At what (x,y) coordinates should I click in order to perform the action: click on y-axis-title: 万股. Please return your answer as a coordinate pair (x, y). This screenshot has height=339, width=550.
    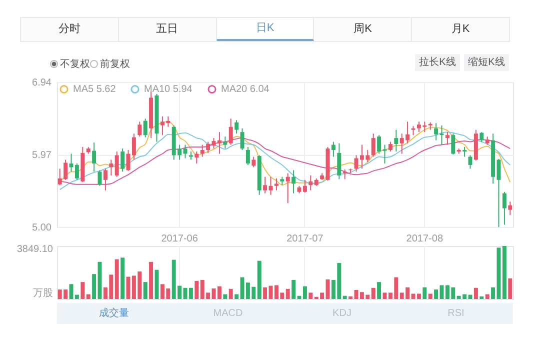
    Looking at the image, I should click on (43, 293).